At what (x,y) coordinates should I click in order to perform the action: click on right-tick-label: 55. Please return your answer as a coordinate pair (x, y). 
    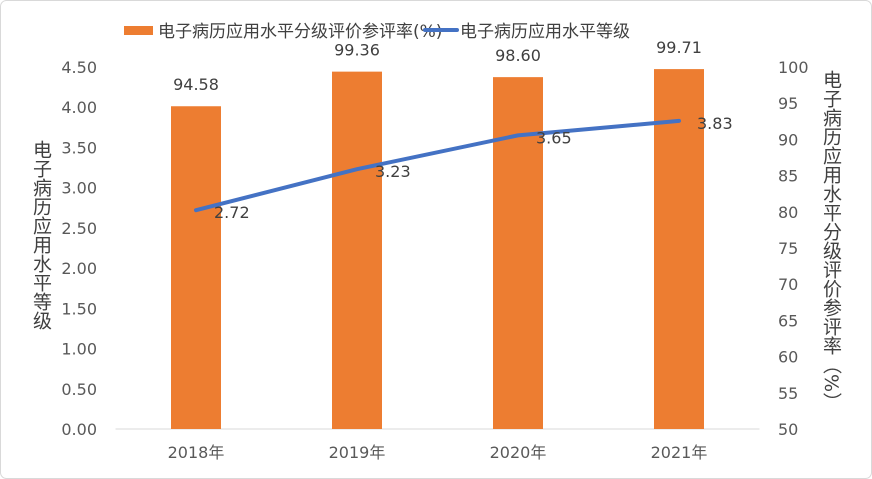
    Looking at the image, I should click on (788, 393).